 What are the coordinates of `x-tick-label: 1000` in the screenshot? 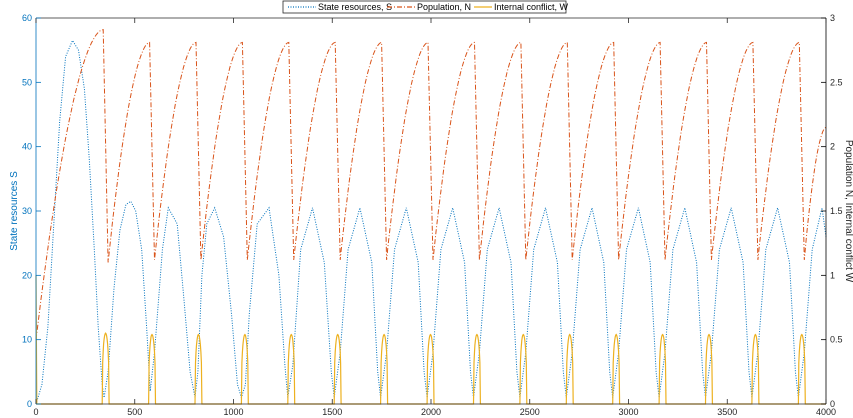 It's located at (233, 412).